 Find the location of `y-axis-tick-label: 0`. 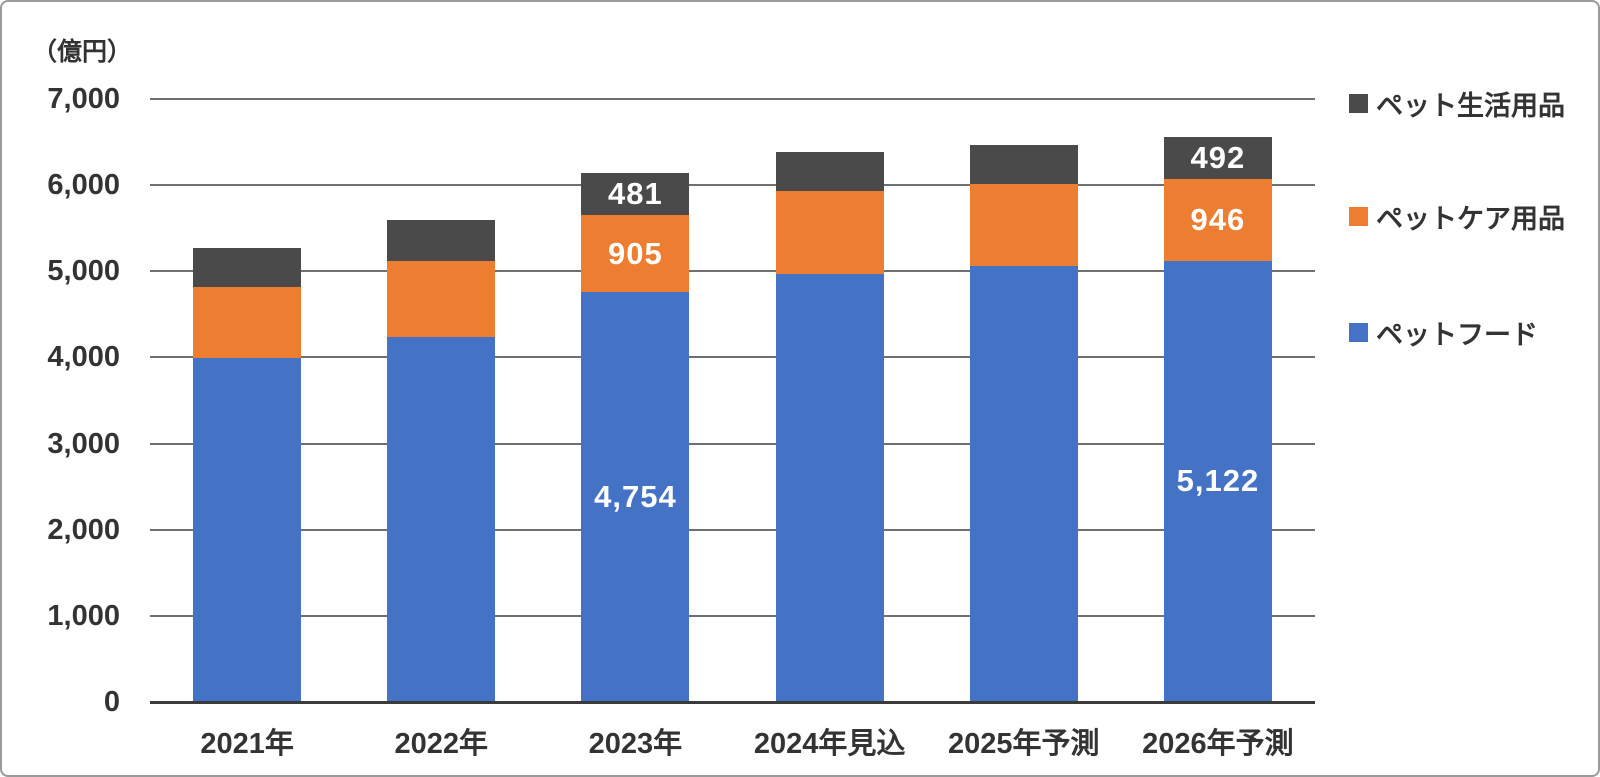

y-axis-tick-label: 0 is located at coordinates (111, 702).